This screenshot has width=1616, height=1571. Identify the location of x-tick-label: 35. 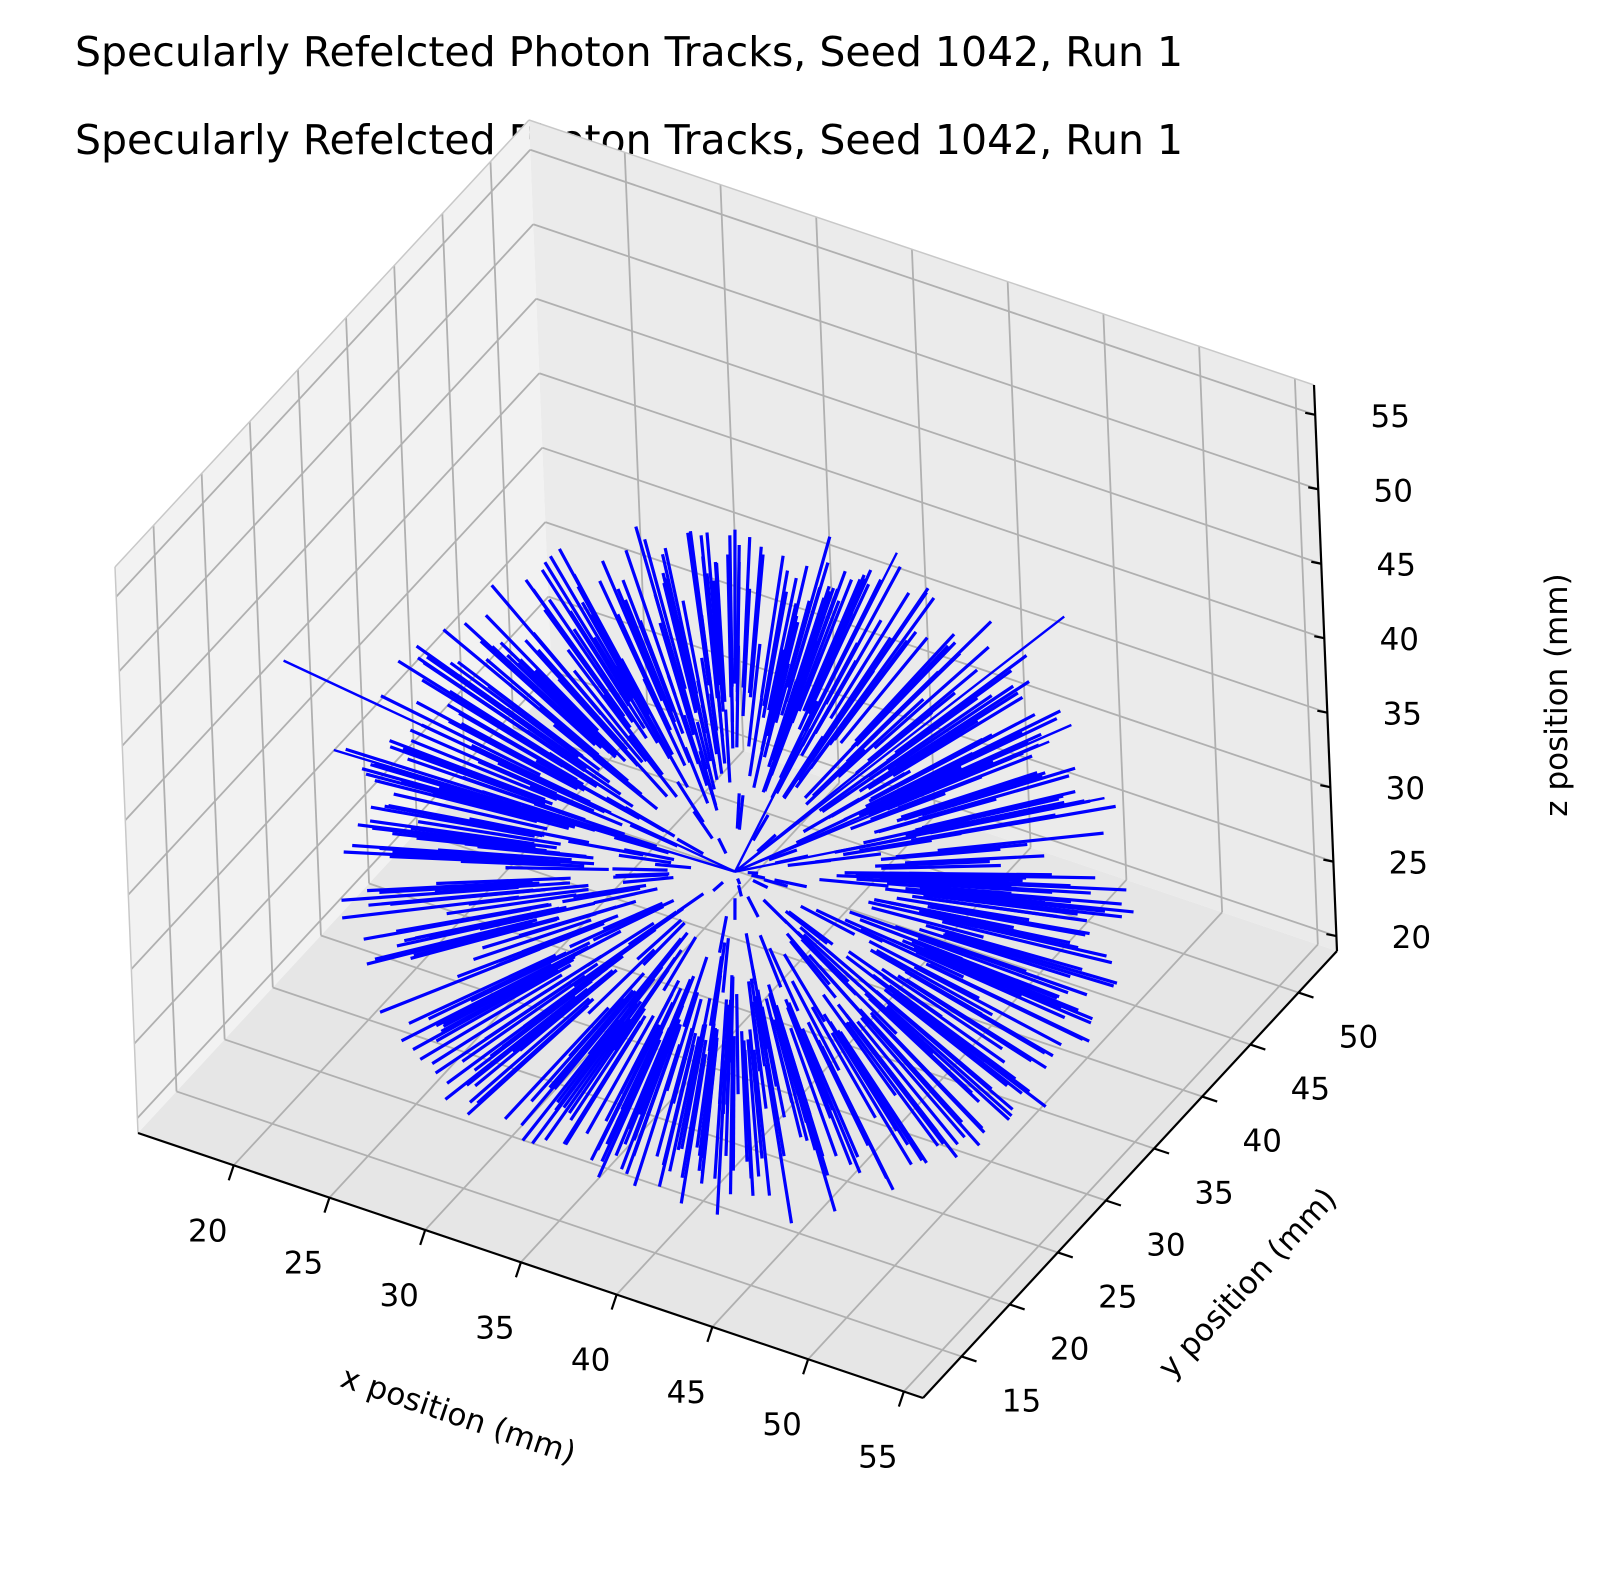
(494, 1328).